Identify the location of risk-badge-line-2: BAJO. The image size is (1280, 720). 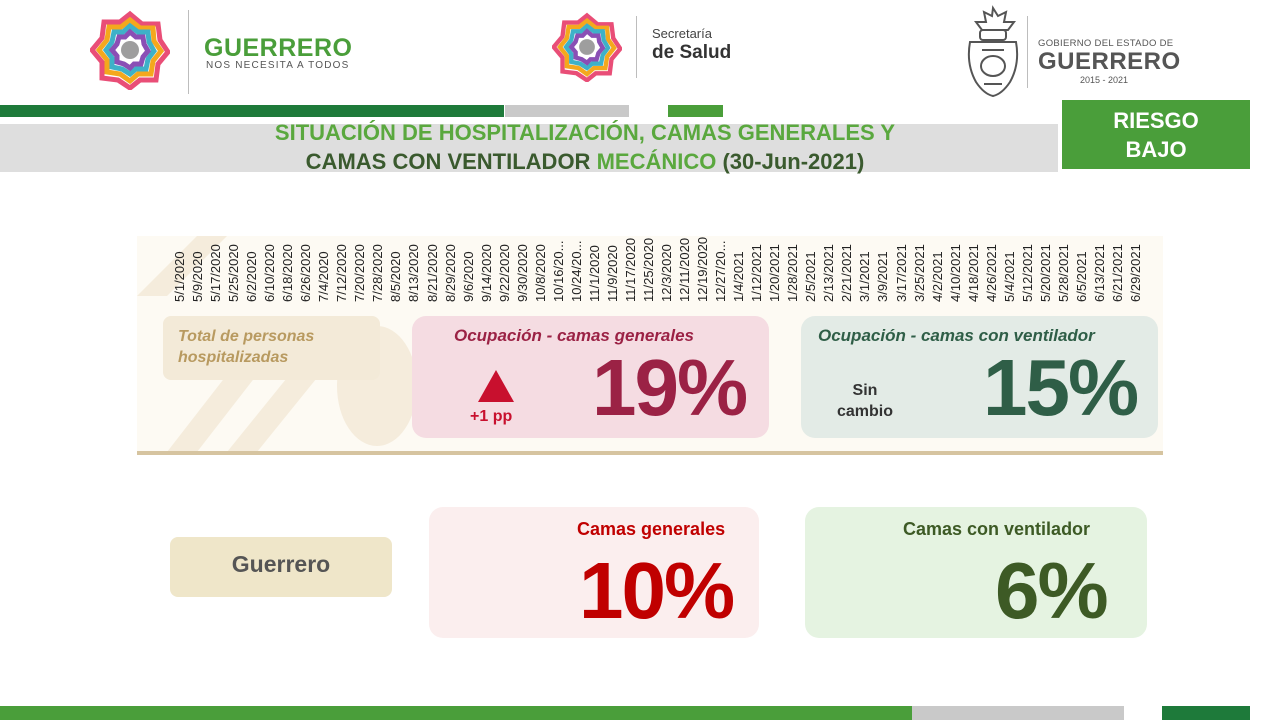
(1156, 149).